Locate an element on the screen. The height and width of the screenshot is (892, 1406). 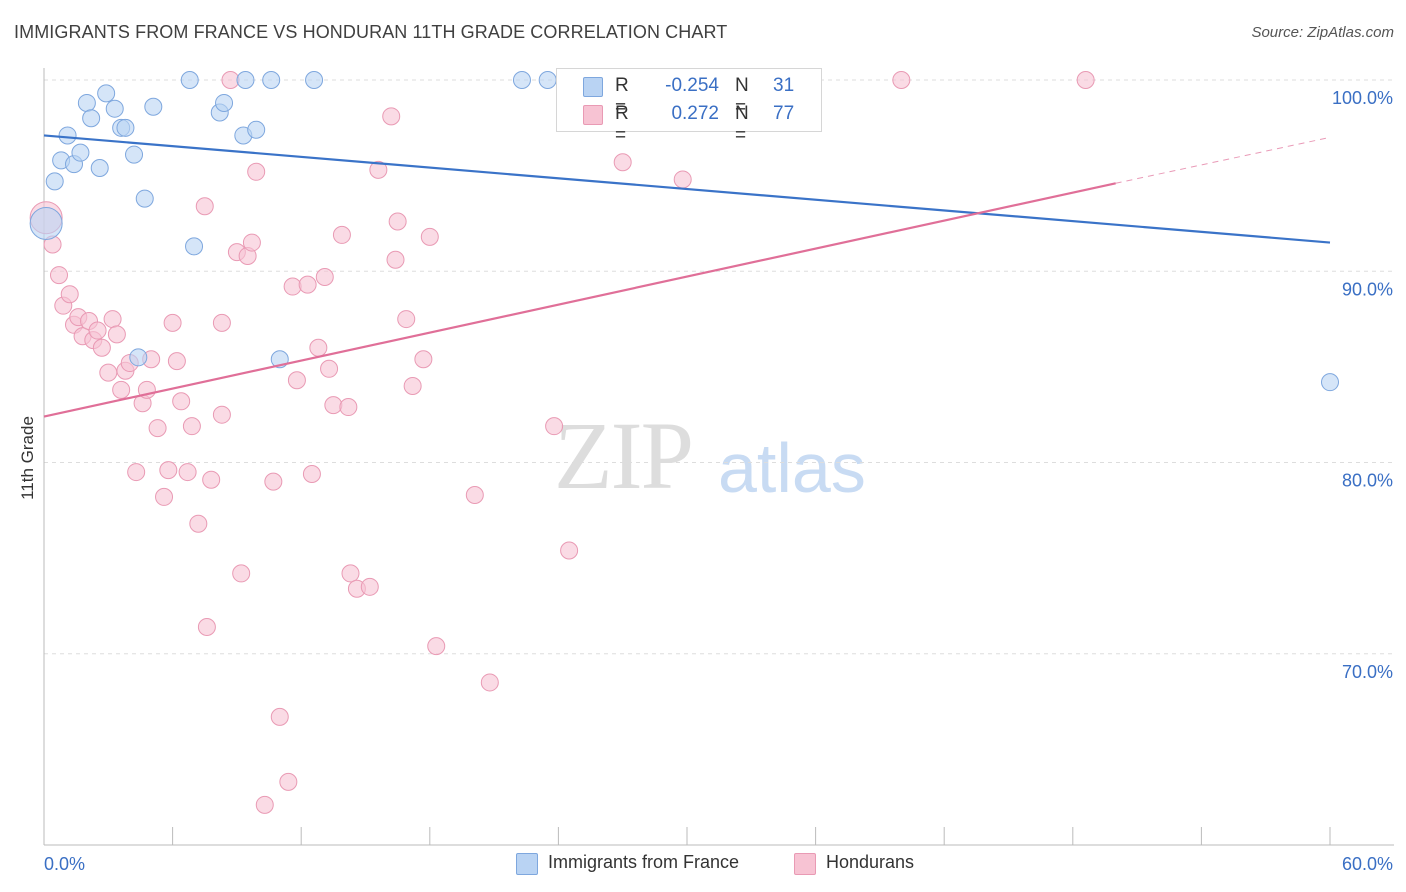
stats-legend: R = -0.254 N = 31 R = 0.272 N = 77 is located at coordinates (689, 107).